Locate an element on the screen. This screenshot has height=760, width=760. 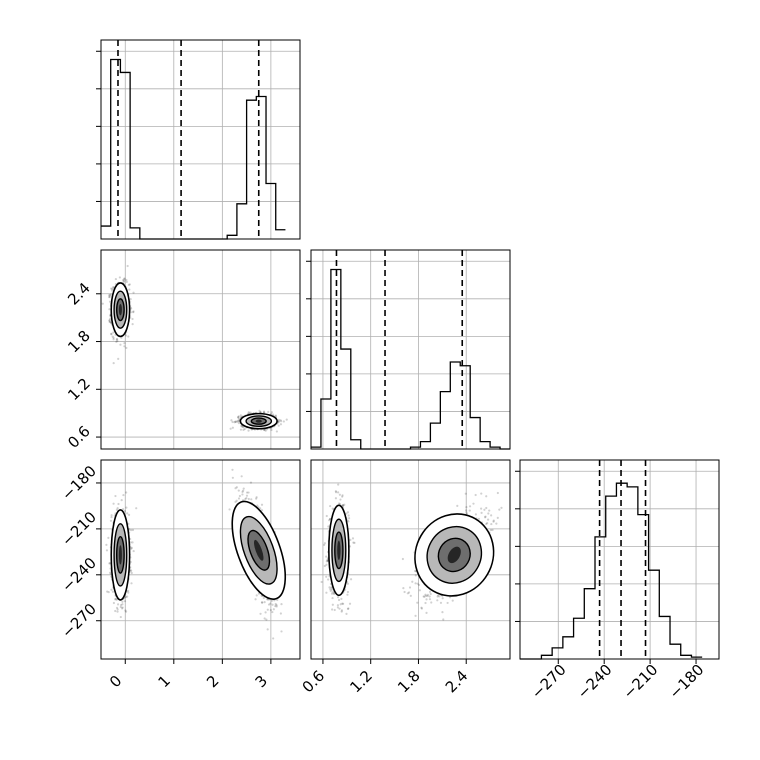
y-tick-label: 1.8 is located at coordinates (79, 342).